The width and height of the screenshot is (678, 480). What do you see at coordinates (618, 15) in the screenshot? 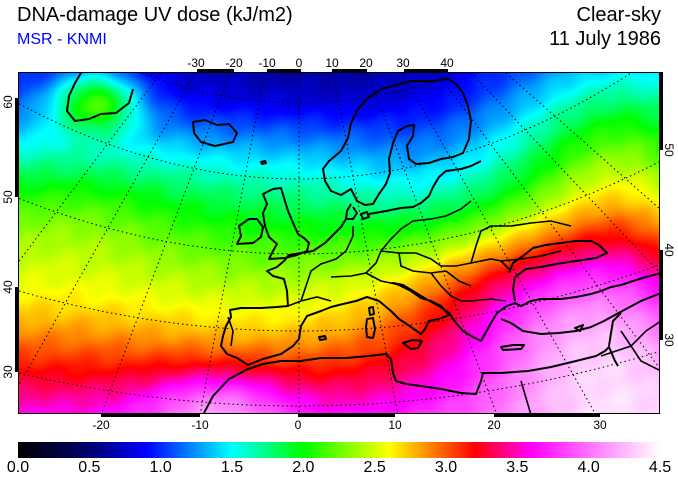
I see `condition-label: Clear-sky` at bounding box center [618, 15].